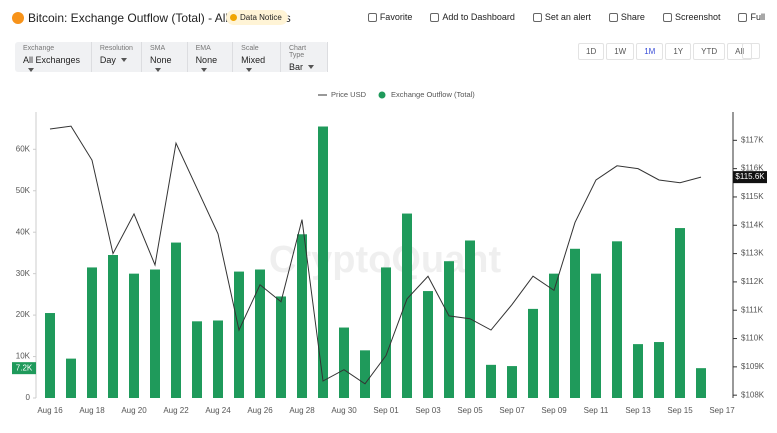 This screenshot has height=433, width=777. Describe the element at coordinates (512, 410) in the screenshot. I see `x-tick-label: Sep 07` at that location.